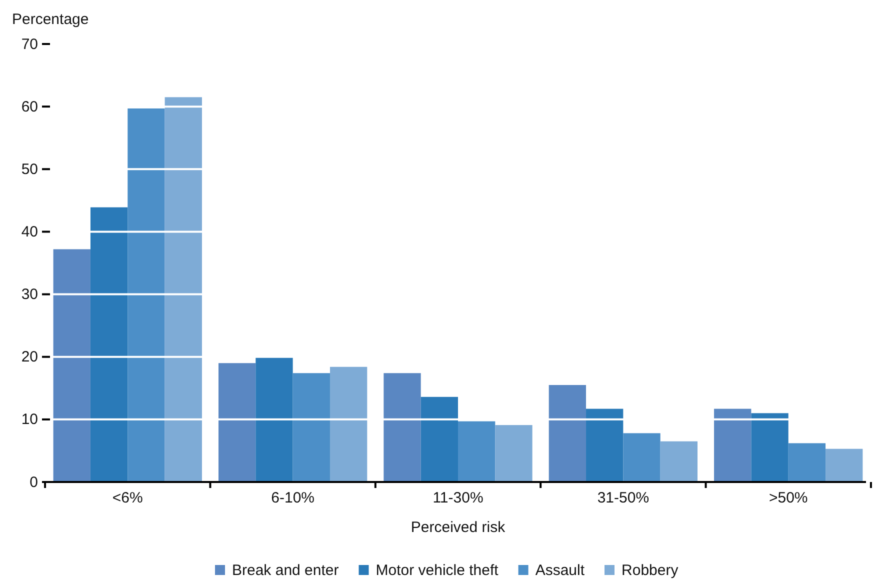 This screenshot has width=876, height=581. Describe the element at coordinates (50, 19) in the screenshot. I see `y-axis-title: Percentage` at that location.